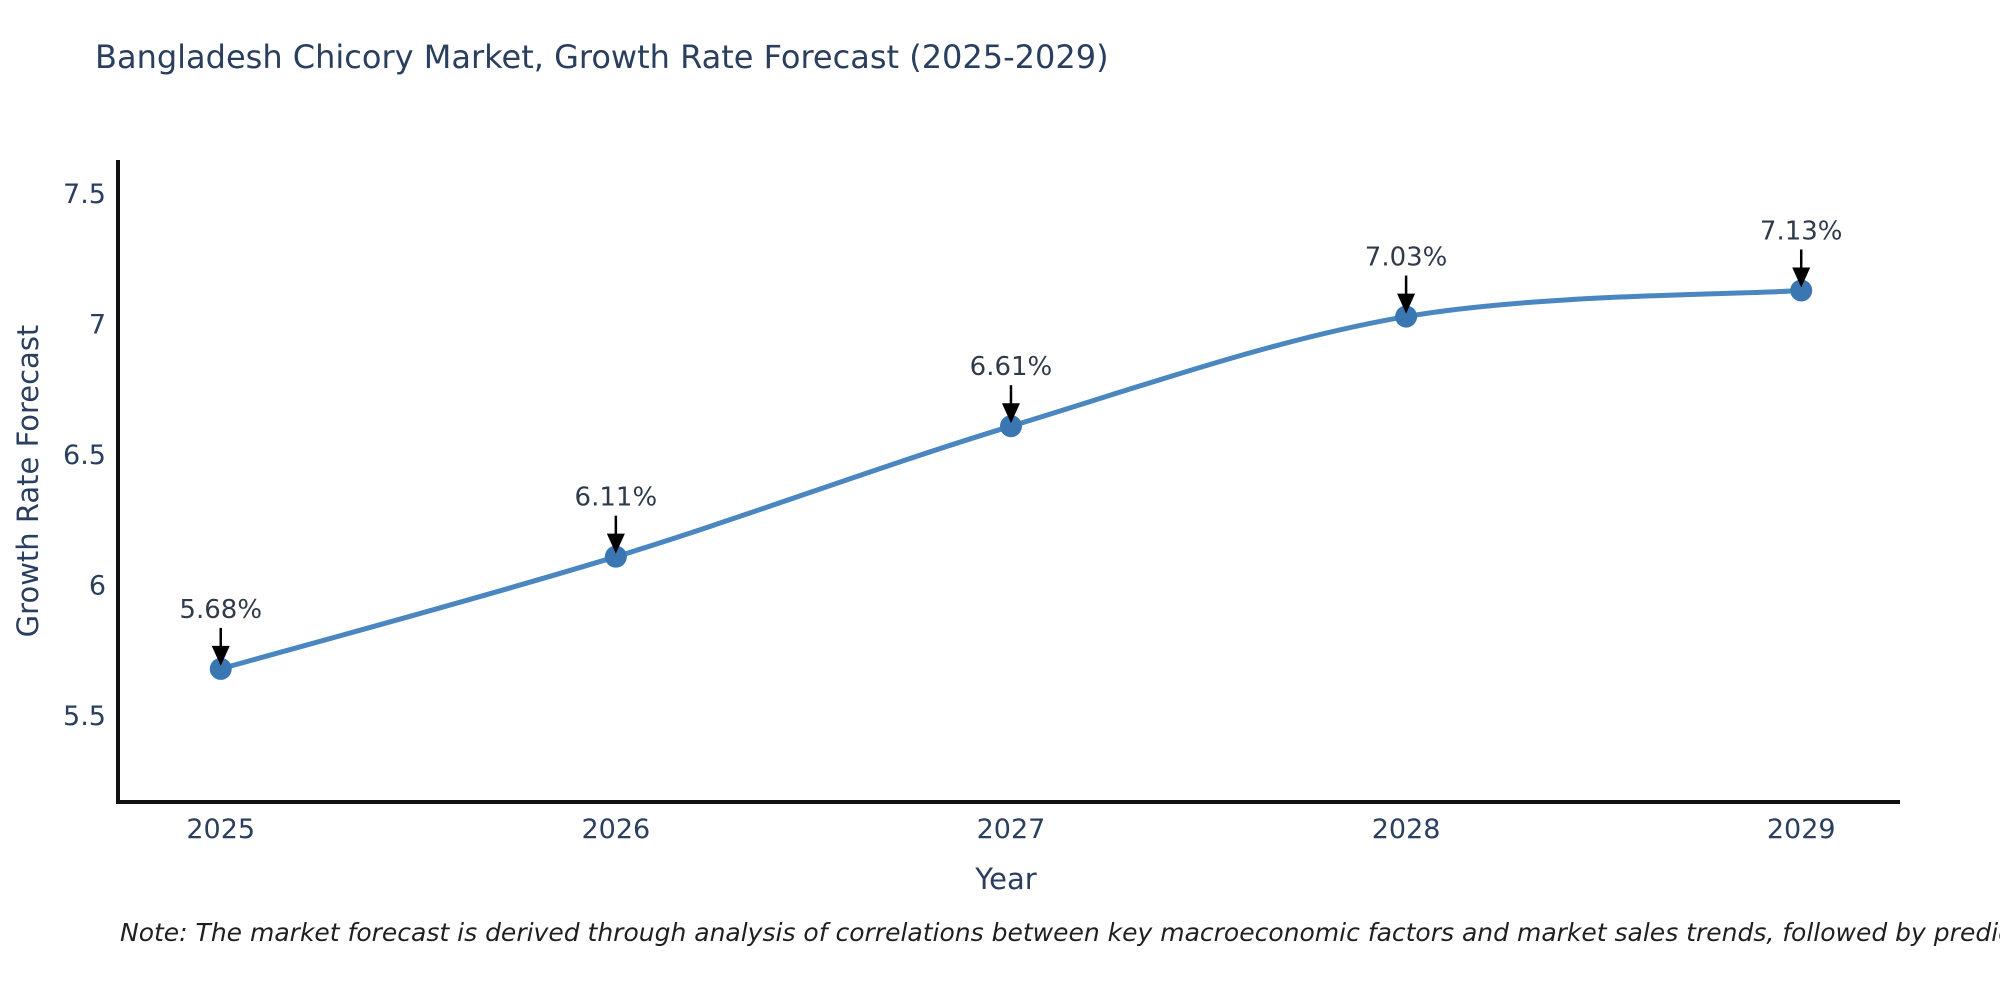 Image resolution: width=2000 pixels, height=1000 pixels. I want to click on data-point-2026, so click(615, 556).